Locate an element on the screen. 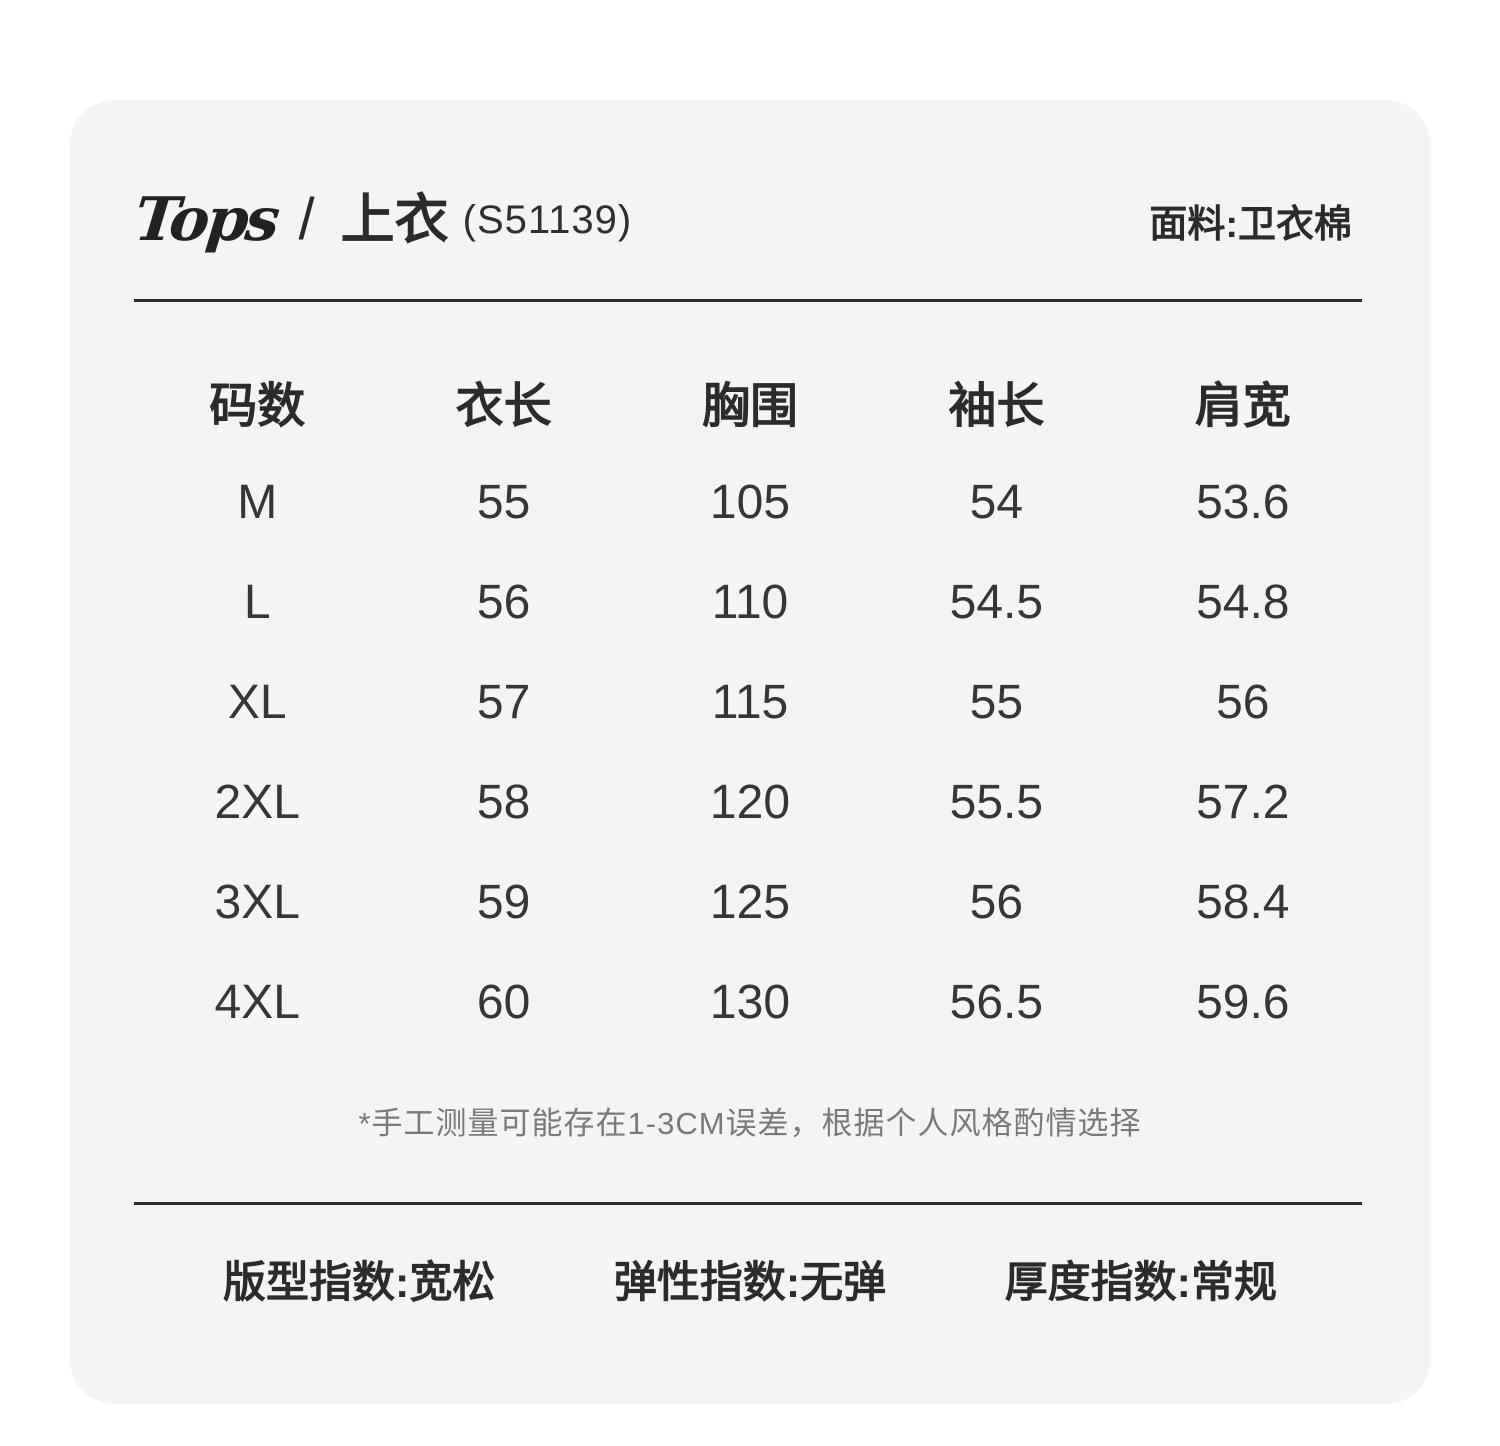 The height and width of the screenshot is (1446, 1500). table-cell: 59.6 is located at coordinates (1243, 1002).